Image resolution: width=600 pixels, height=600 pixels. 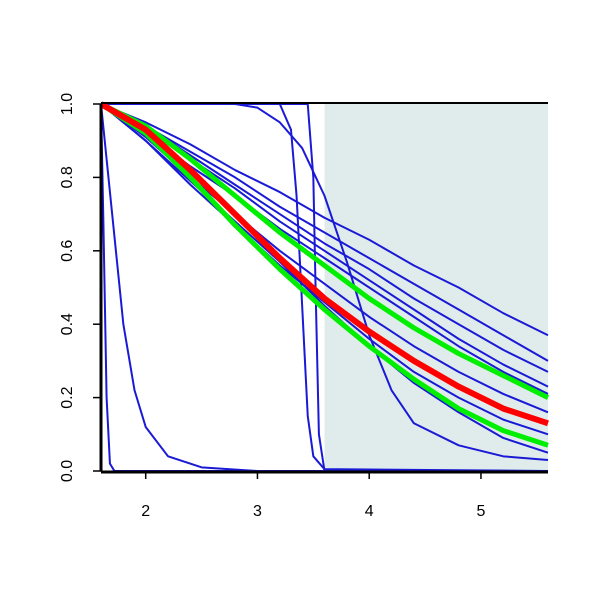 What do you see at coordinates (67, 251) in the screenshot?
I see `y-tick-label: 0.6` at bounding box center [67, 251].